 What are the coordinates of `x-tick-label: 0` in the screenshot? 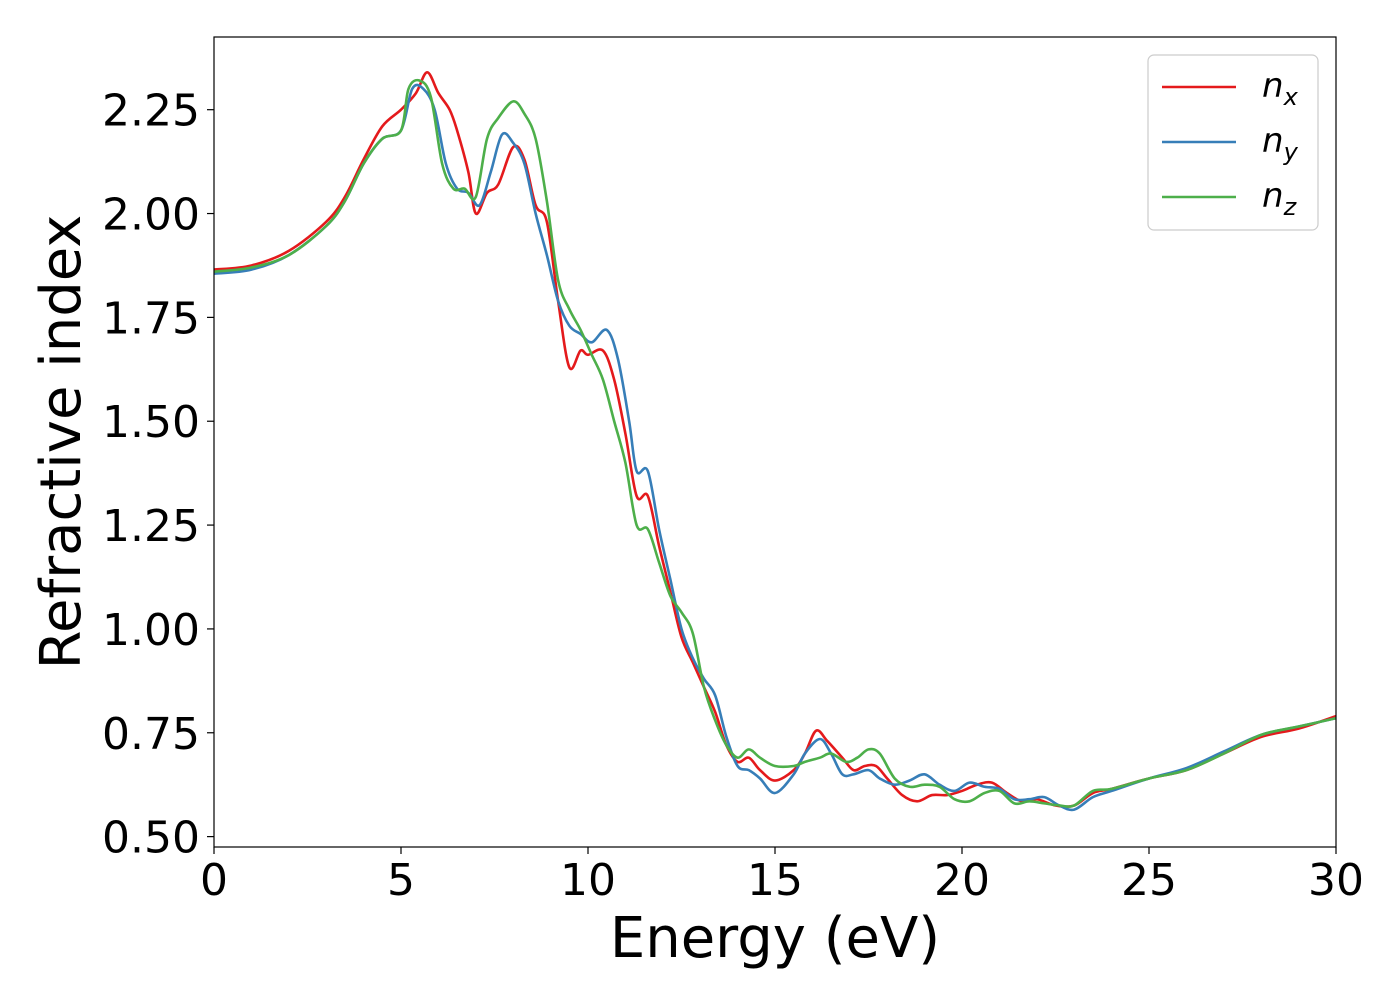 It's located at (214, 880).